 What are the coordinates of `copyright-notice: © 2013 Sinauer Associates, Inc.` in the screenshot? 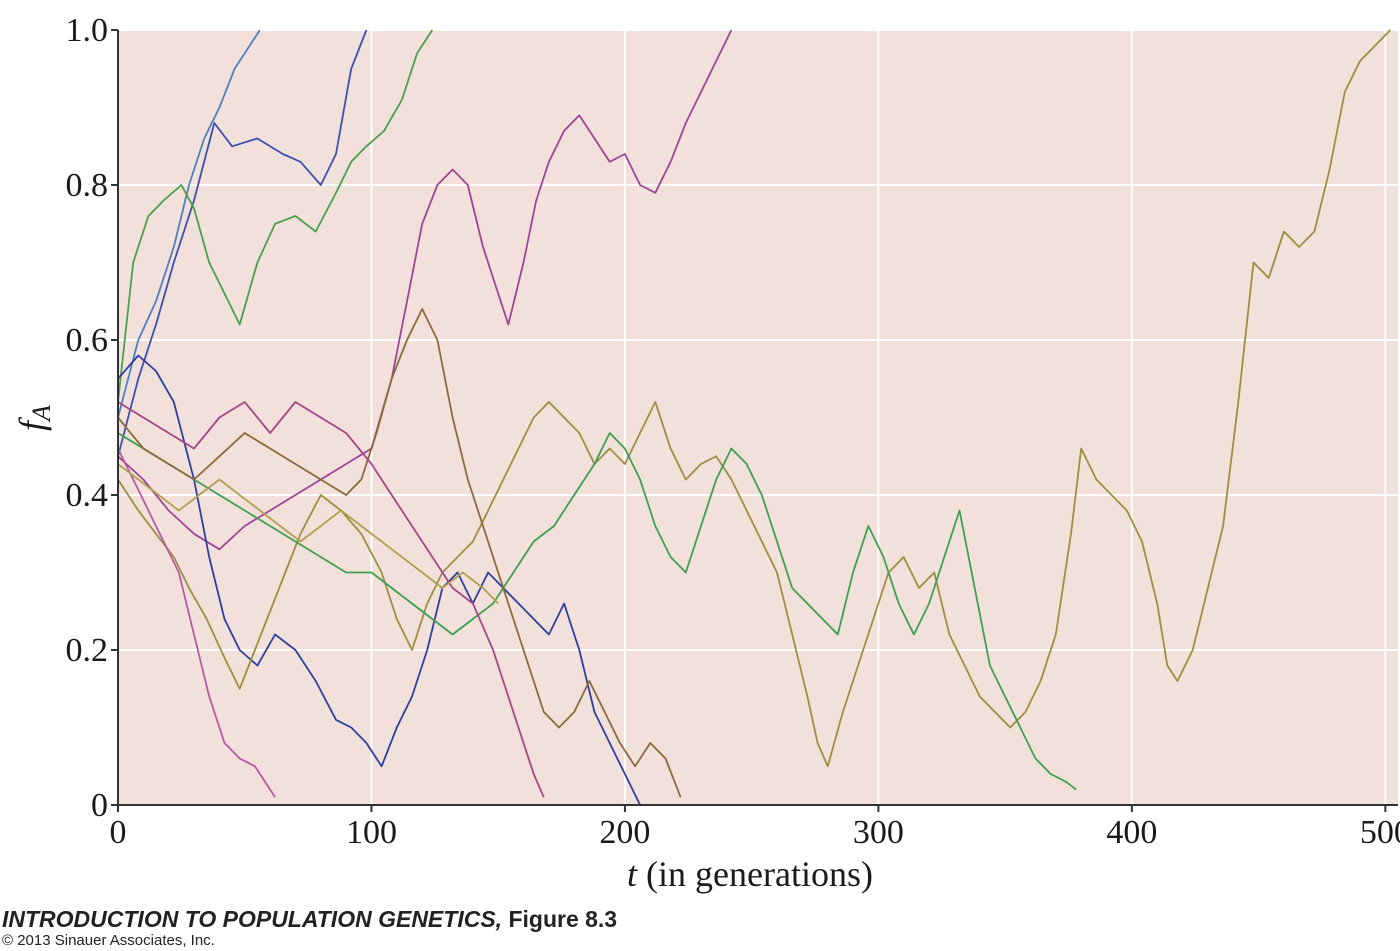 It's located at (108, 940).